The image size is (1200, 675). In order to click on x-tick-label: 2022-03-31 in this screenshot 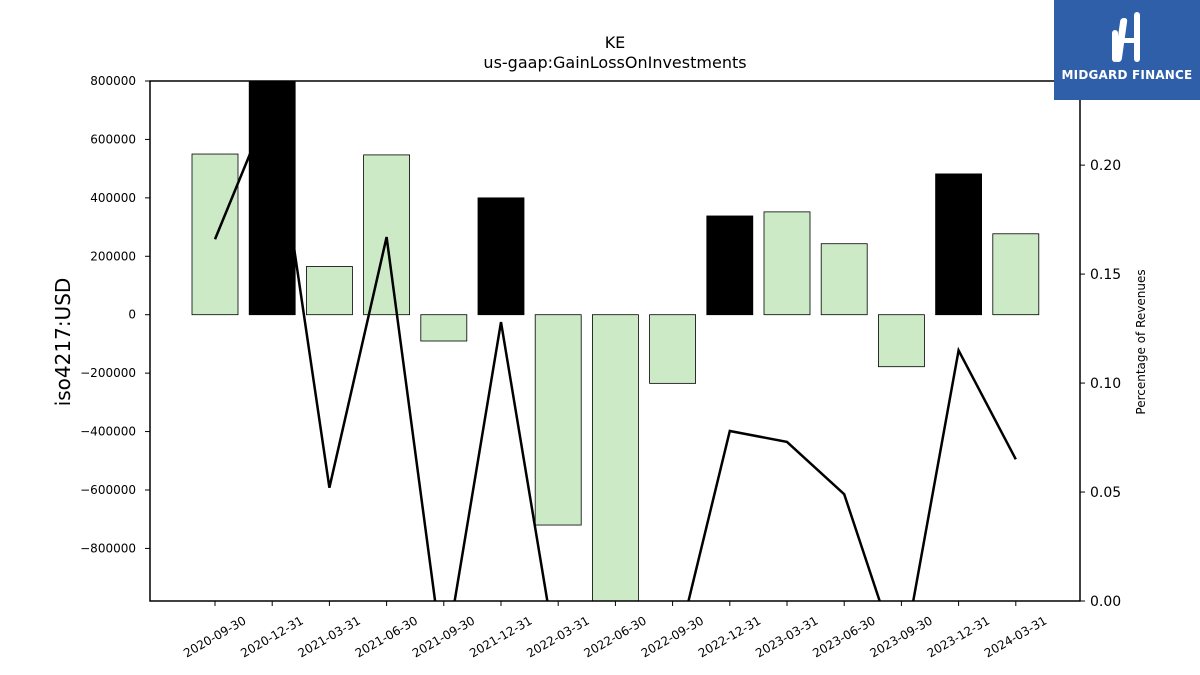, I will do `click(557, 636)`.